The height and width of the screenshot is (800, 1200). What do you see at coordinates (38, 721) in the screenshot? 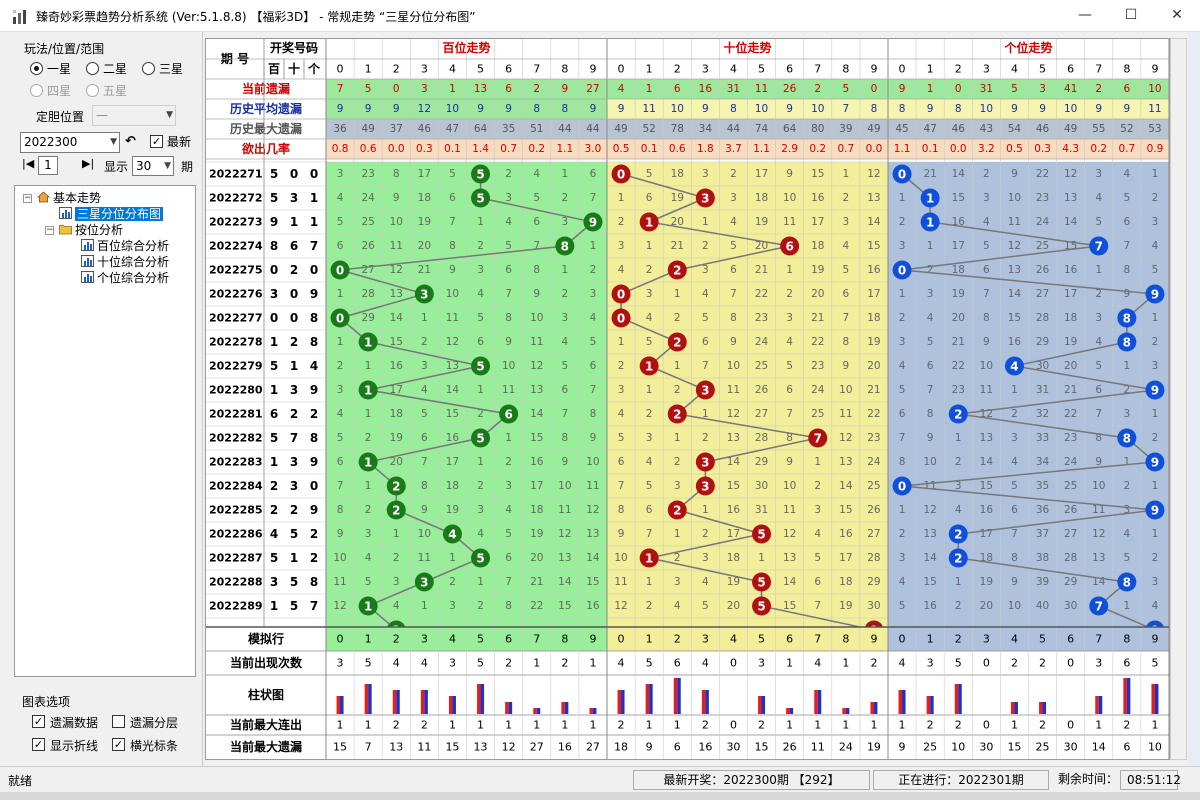
I see `option-miss-data-checkbox: ✓` at bounding box center [38, 721].